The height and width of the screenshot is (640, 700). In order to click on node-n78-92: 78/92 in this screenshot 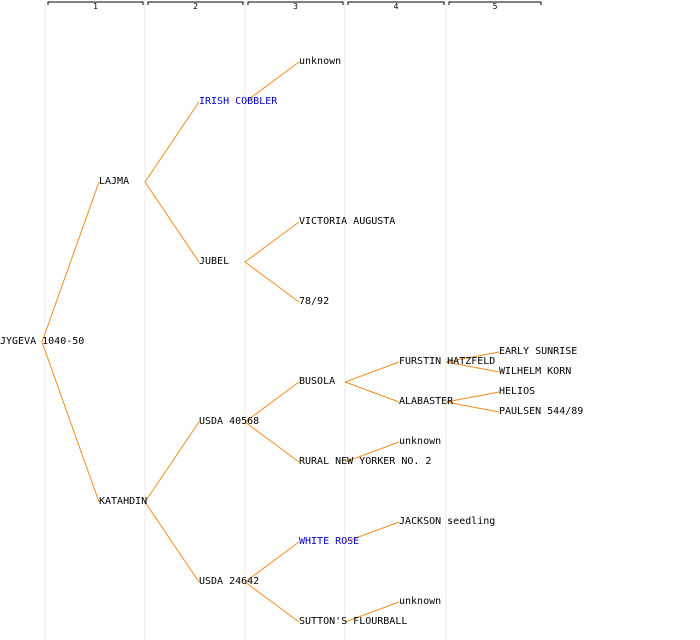, I will do `click(314, 301)`.